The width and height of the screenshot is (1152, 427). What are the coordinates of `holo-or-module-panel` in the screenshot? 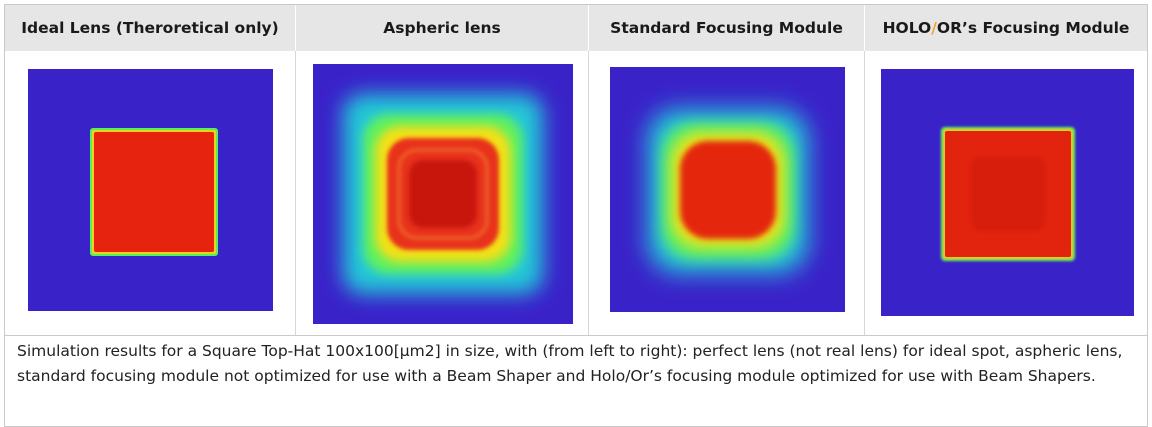 It's located at (1007, 192).